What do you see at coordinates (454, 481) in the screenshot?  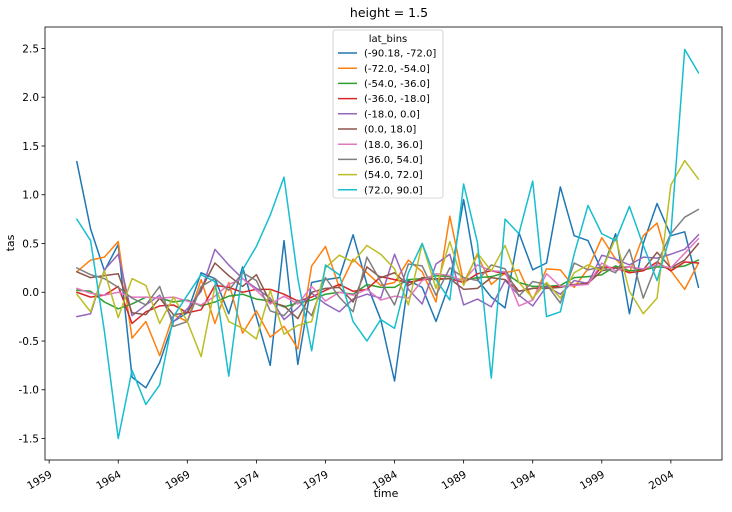 I see `x-tick-label: 1989` at bounding box center [454, 481].